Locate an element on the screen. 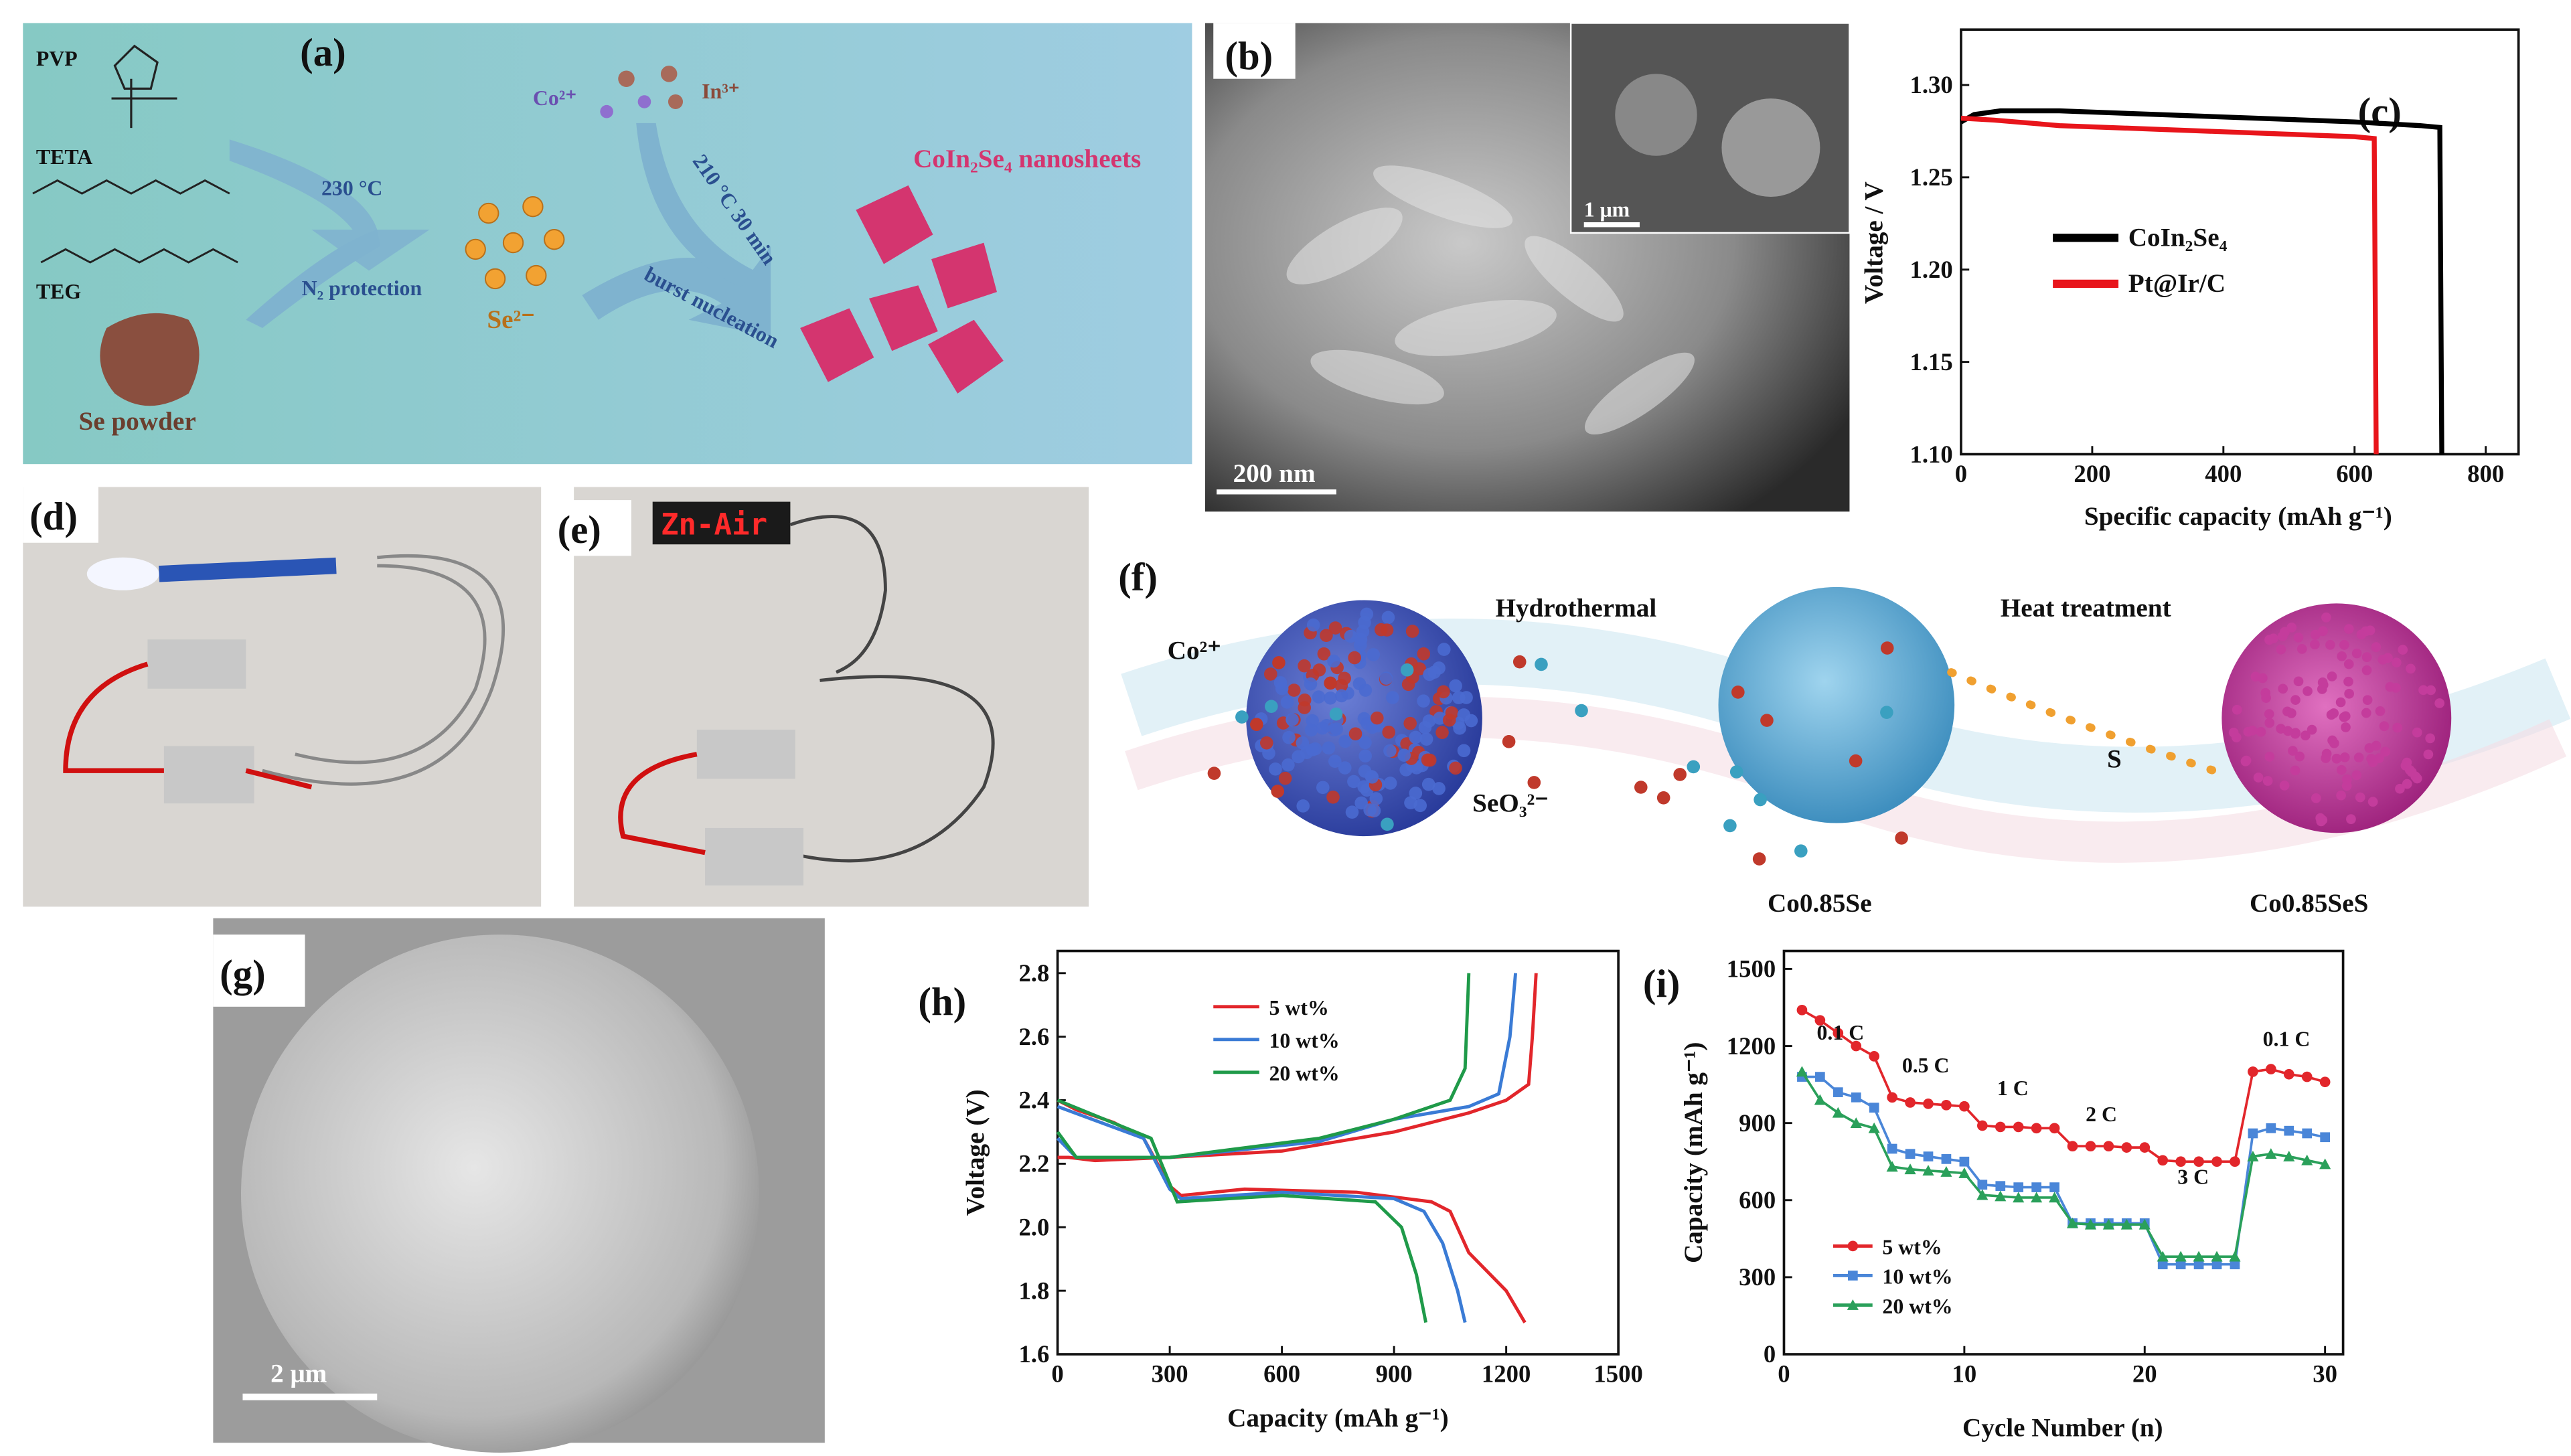 The image size is (2571, 1456). label-box is located at coordinates (1670, 946).